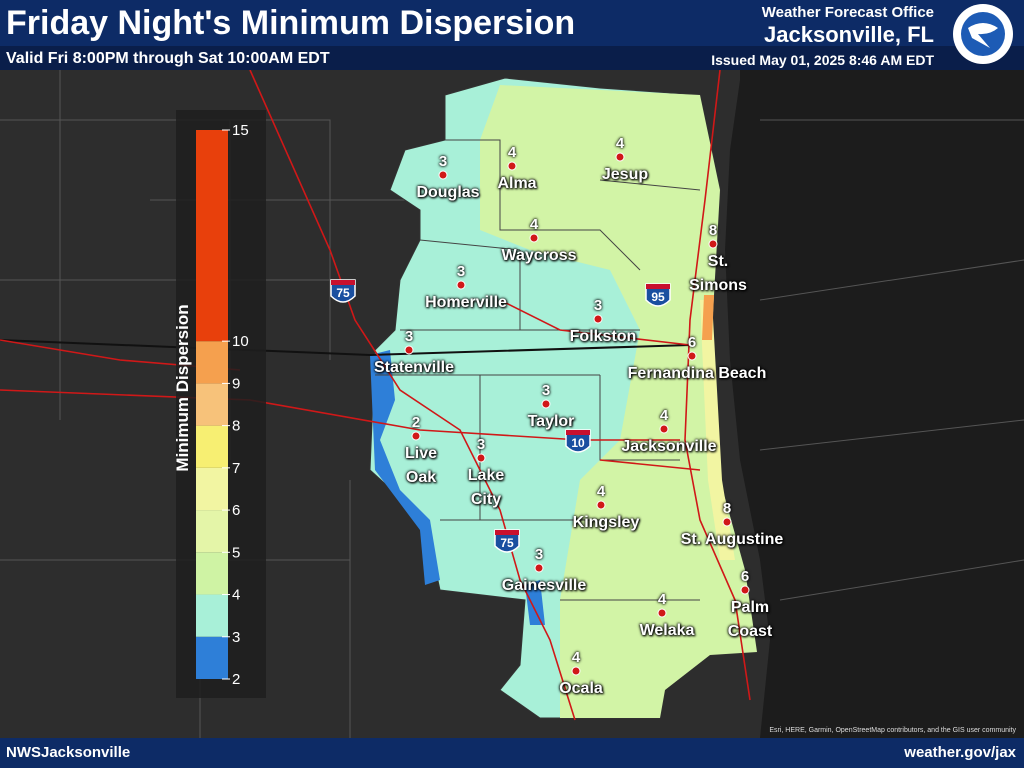  I want to click on city-name: Taylor, so click(551, 421).